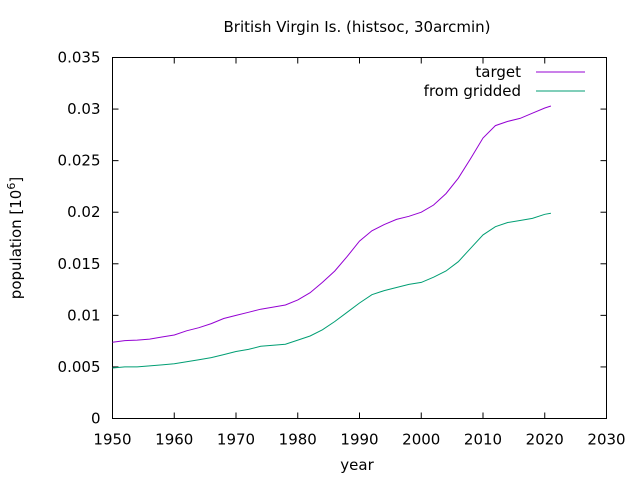 The image size is (640, 480). Describe the element at coordinates (83, 212) in the screenshot. I see `y-tick-label: 0.02` at that location.